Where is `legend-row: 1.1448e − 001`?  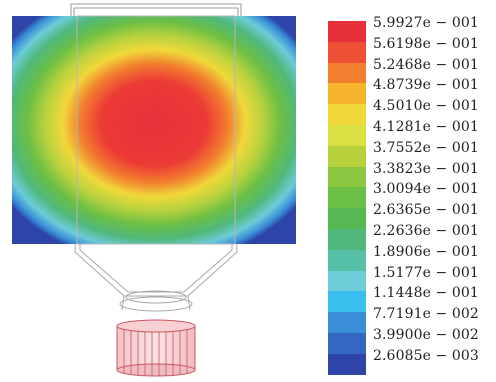
legend-row: 1.1448e − 001 is located at coordinates (410, 299).